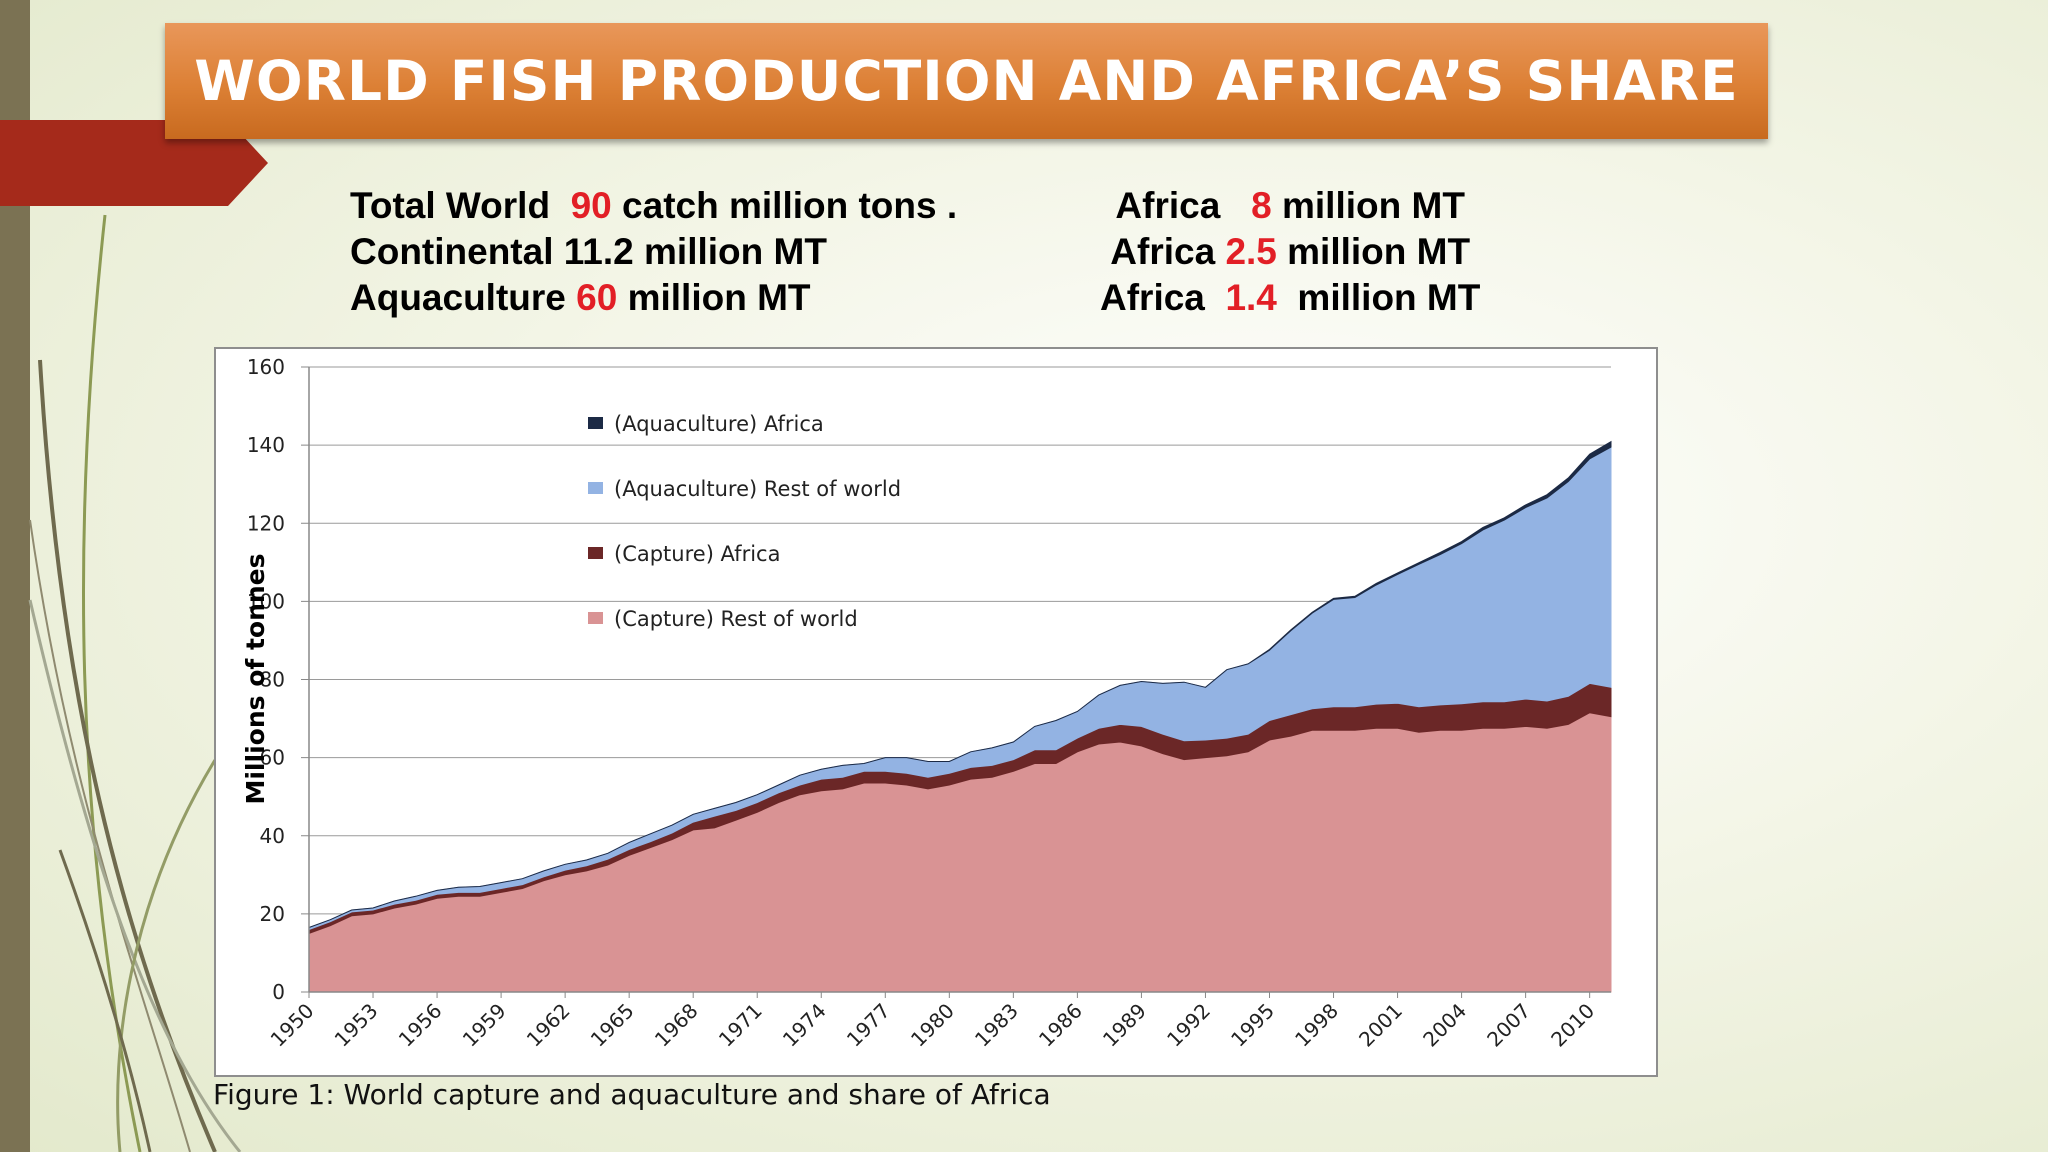  What do you see at coordinates (272, 914) in the screenshot?
I see `y-tick-label: 20` at bounding box center [272, 914].